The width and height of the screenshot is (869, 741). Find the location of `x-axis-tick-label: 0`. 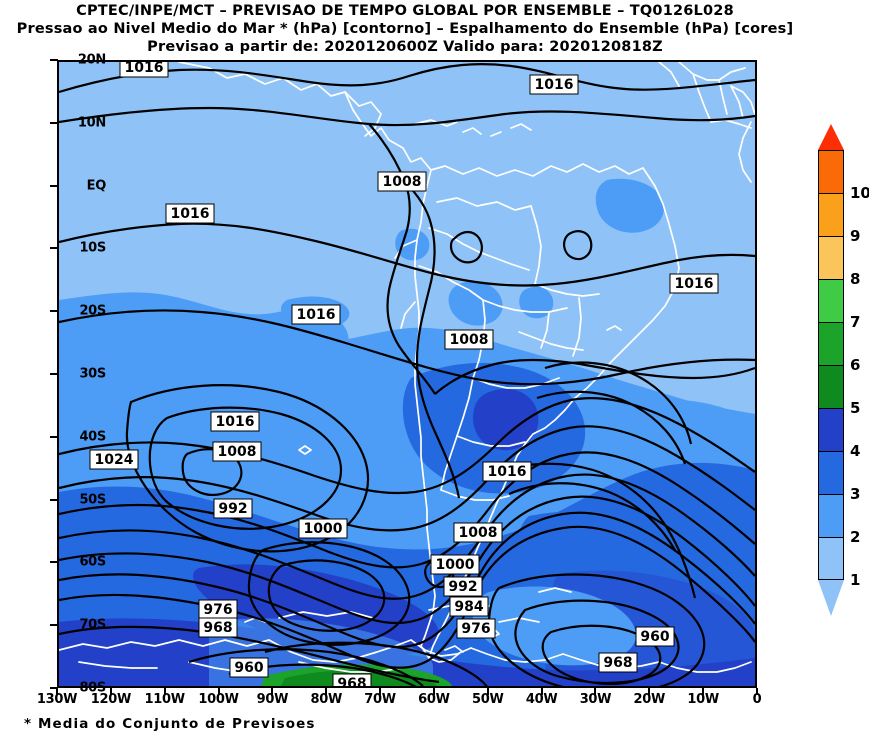

x-axis-tick-label: 0 is located at coordinates (757, 699).